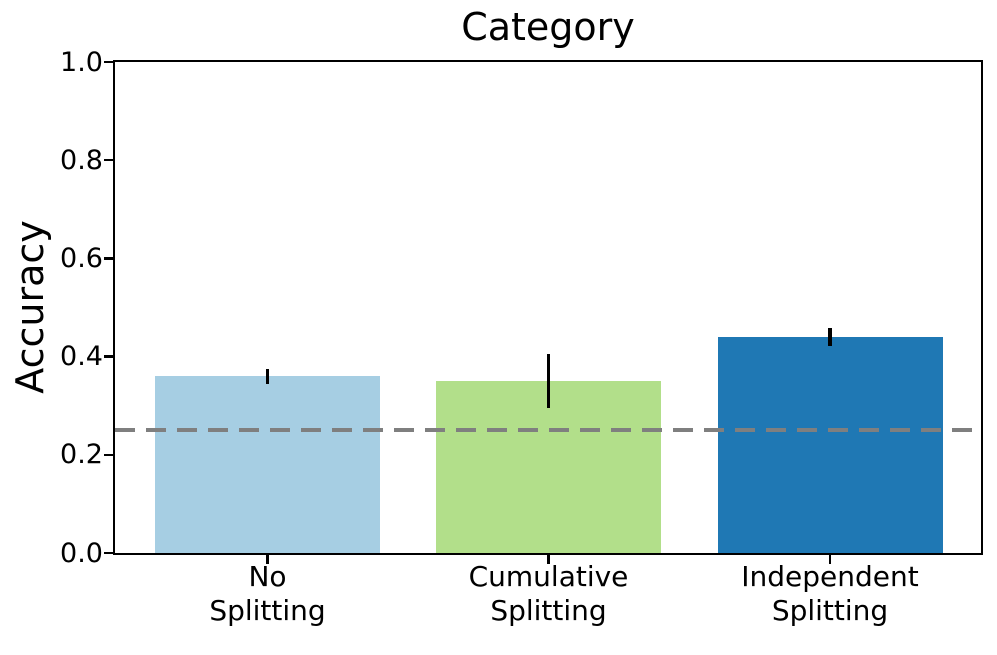 This screenshot has width=997, height=655. I want to click on y-tick-label: 1.0, so click(81, 62).